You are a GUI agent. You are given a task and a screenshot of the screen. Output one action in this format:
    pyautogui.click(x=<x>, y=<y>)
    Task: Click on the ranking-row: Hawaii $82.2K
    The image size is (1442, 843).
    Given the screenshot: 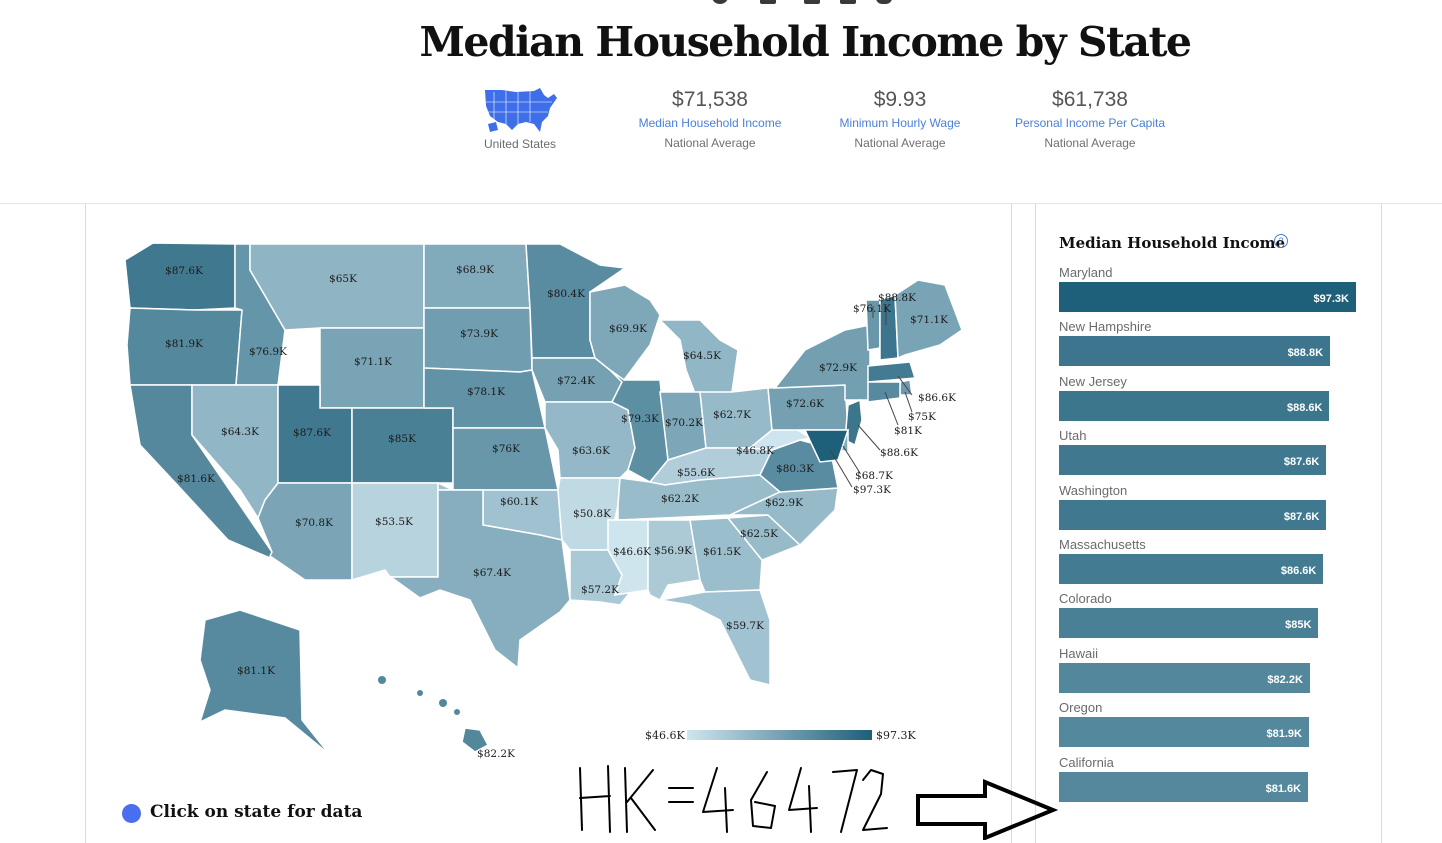 What is the action you would take?
    pyautogui.click(x=1209, y=669)
    